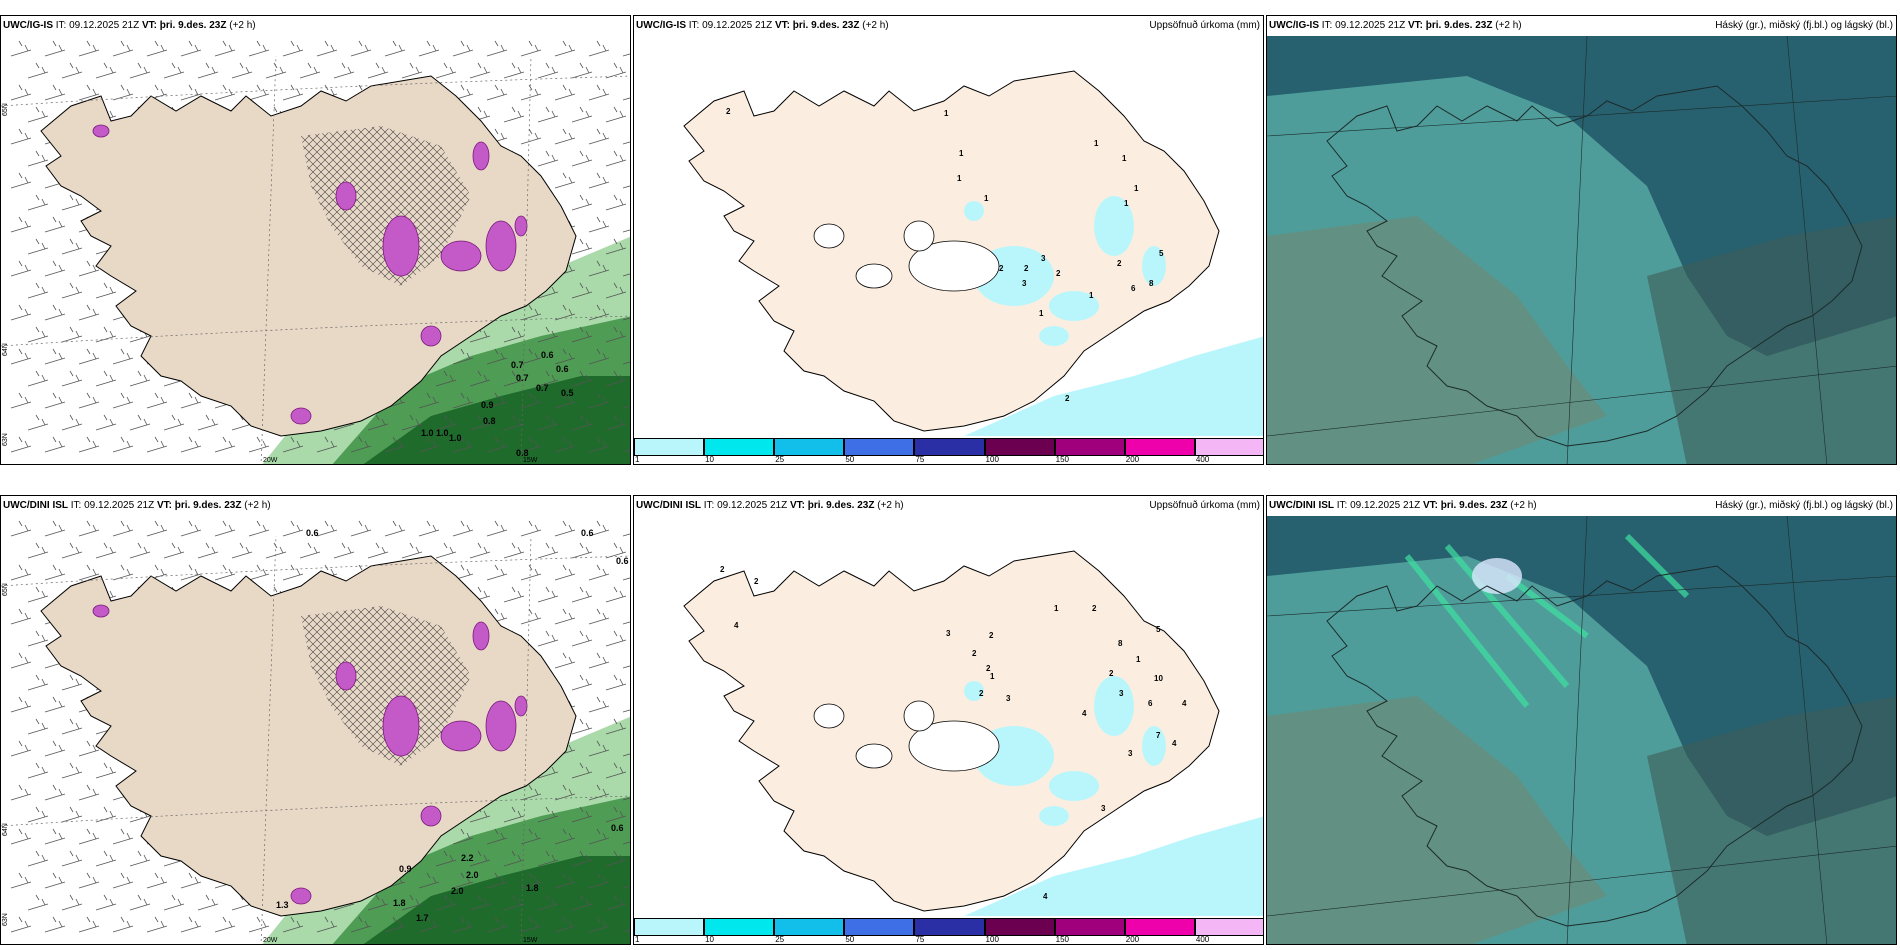 The image size is (1900, 950). What do you see at coordinates (1158, 678) in the screenshot?
I see `precip-value: 10` at bounding box center [1158, 678].